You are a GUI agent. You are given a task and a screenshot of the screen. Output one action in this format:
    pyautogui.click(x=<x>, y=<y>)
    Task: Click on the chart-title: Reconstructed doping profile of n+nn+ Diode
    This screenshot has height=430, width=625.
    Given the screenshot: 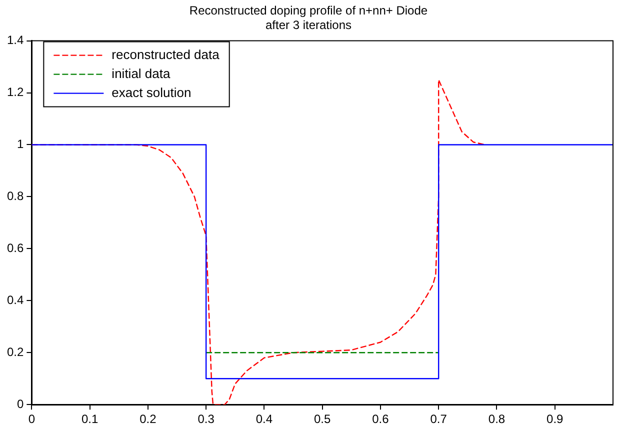 What is the action you would take?
    pyautogui.click(x=308, y=11)
    